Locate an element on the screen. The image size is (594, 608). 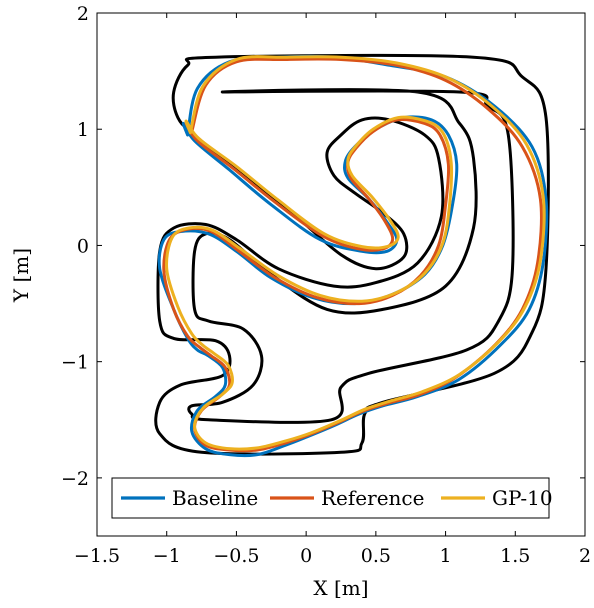
y-tick-label: 2 is located at coordinates (83, 14).